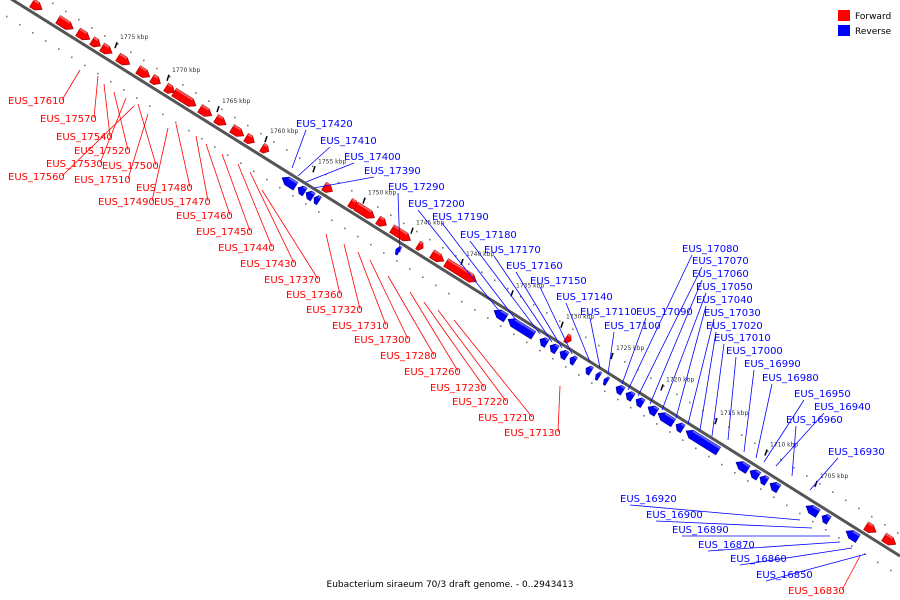 This screenshot has height=600, width=900. What do you see at coordinates (724, 300) in the screenshot?
I see `reverse-gene-label: EUS_17040` at bounding box center [724, 300].